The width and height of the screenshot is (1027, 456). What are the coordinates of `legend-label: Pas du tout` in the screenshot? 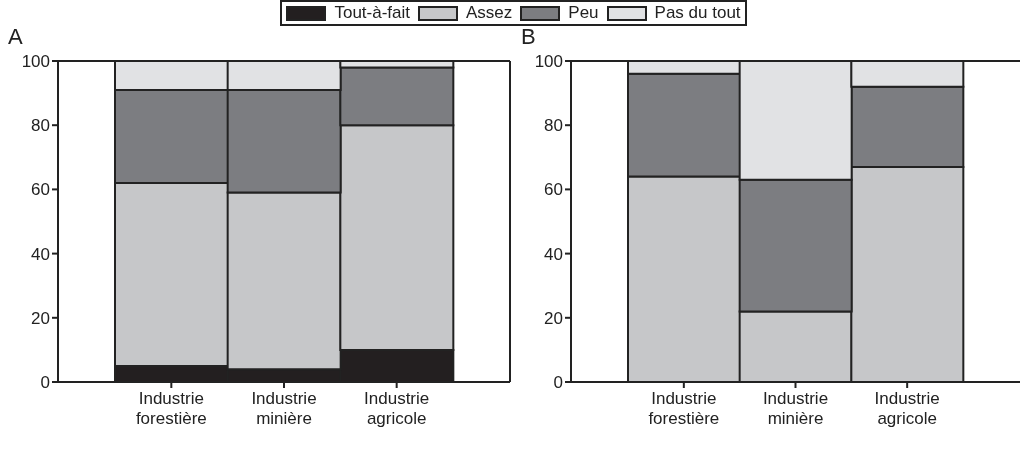 It's located at (697, 13).